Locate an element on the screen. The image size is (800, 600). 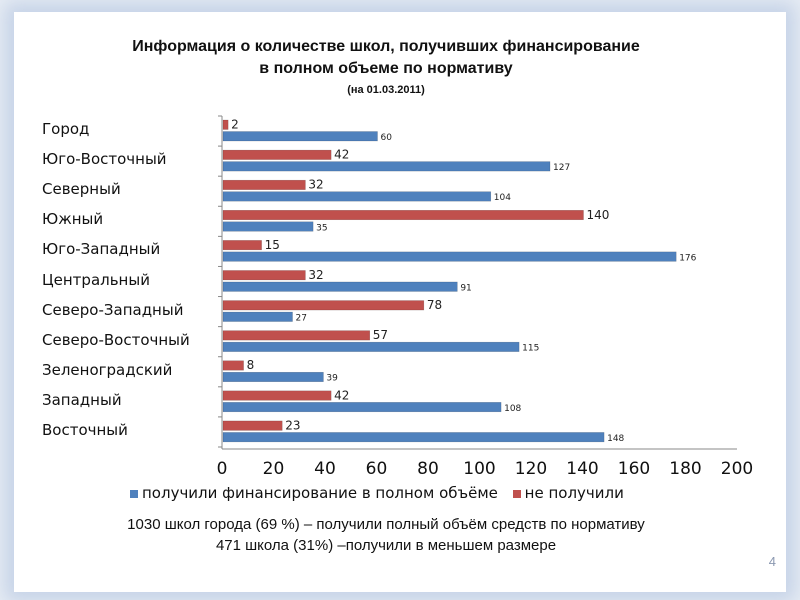
x-tick-label: 40 is located at coordinates (325, 469).